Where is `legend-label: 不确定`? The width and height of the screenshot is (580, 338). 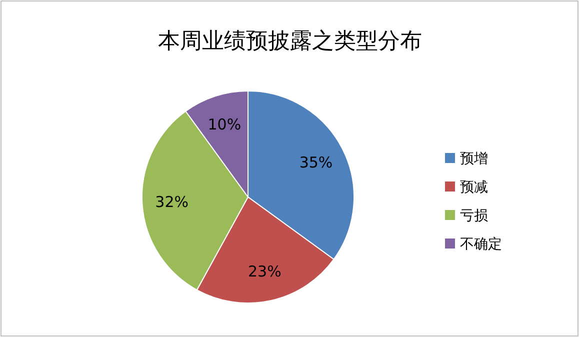
legend-label: 不确定 is located at coordinates (481, 244).